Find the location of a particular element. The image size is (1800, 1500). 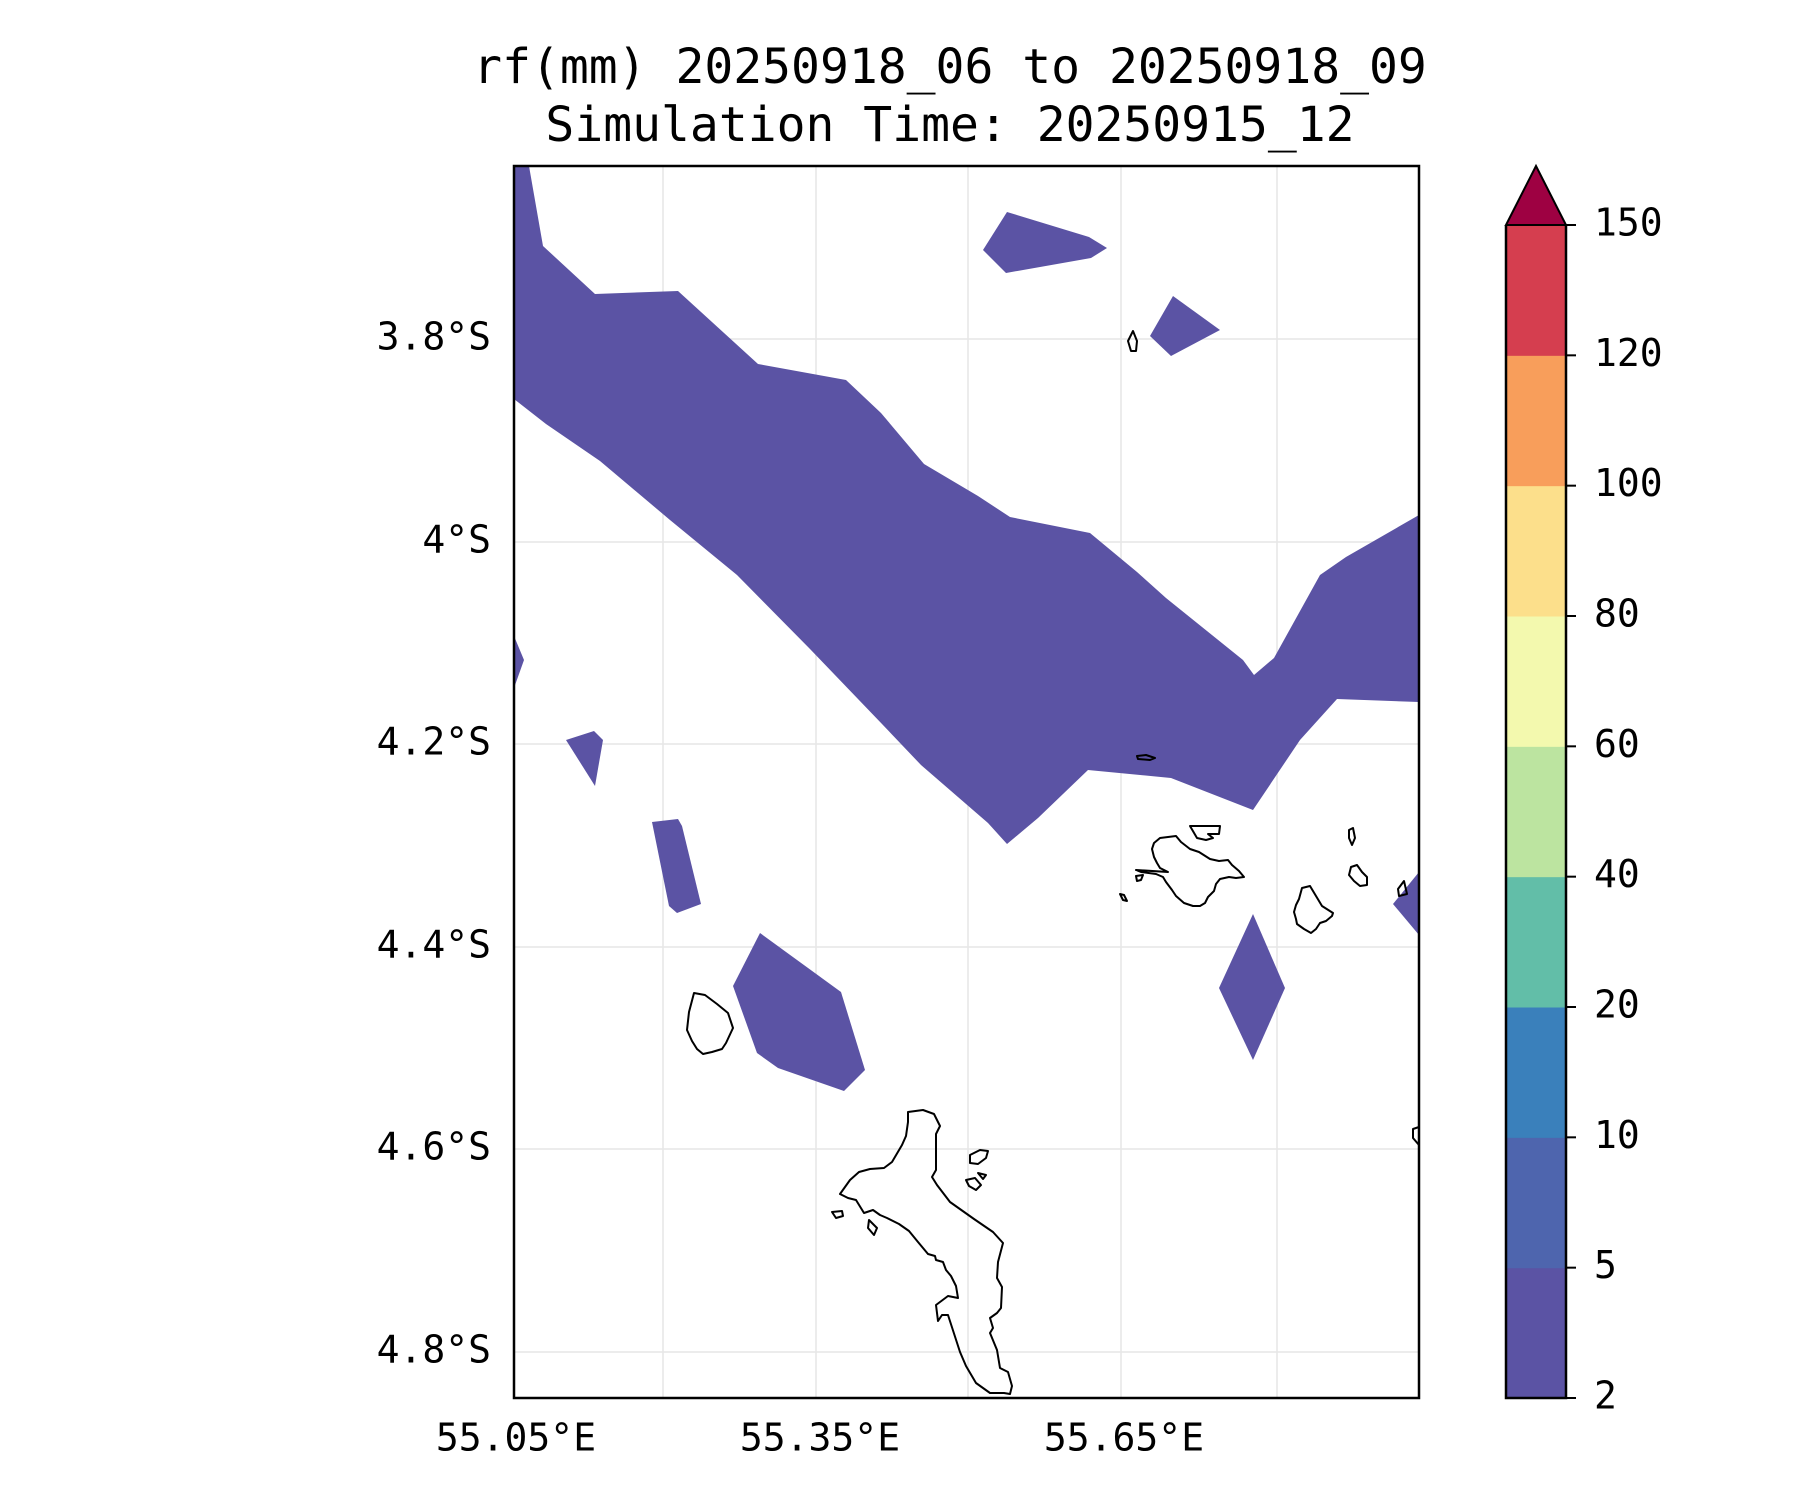

lon-tick-label: 55.05°E is located at coordinates (516, 1438).